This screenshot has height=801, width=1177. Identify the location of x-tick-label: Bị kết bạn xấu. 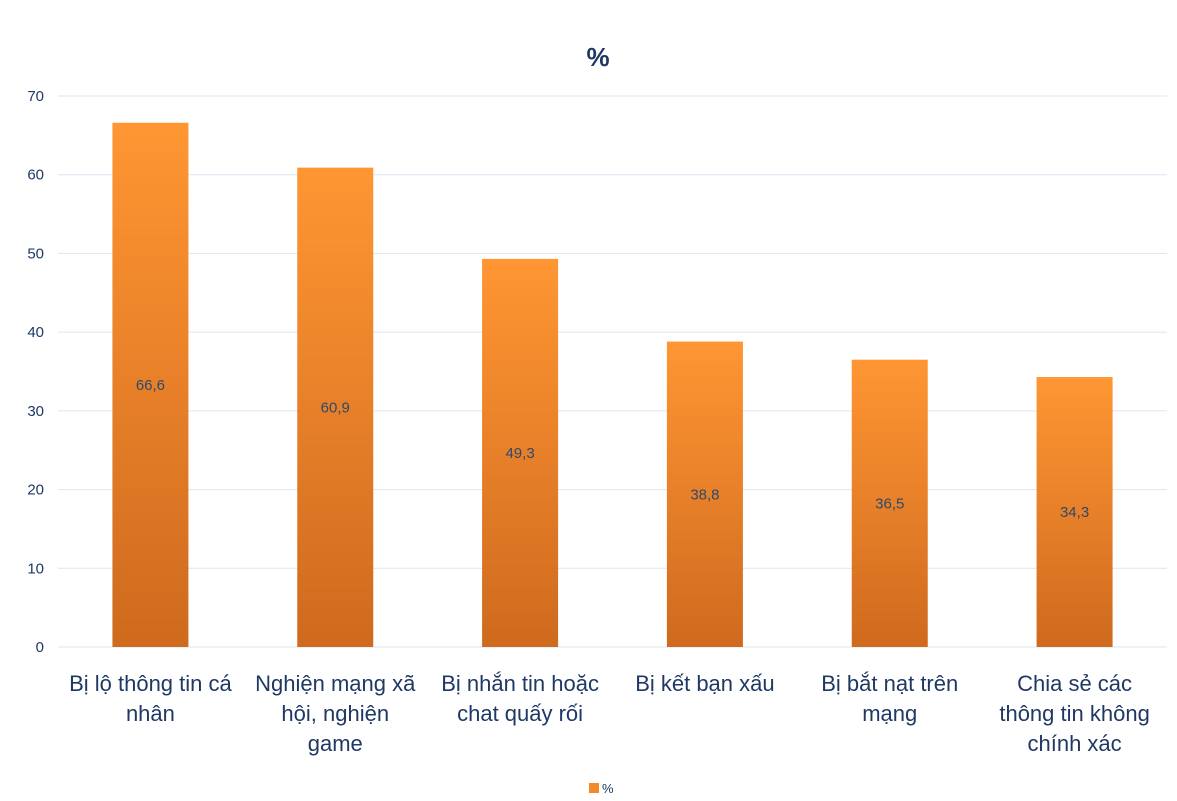
(704, 683).